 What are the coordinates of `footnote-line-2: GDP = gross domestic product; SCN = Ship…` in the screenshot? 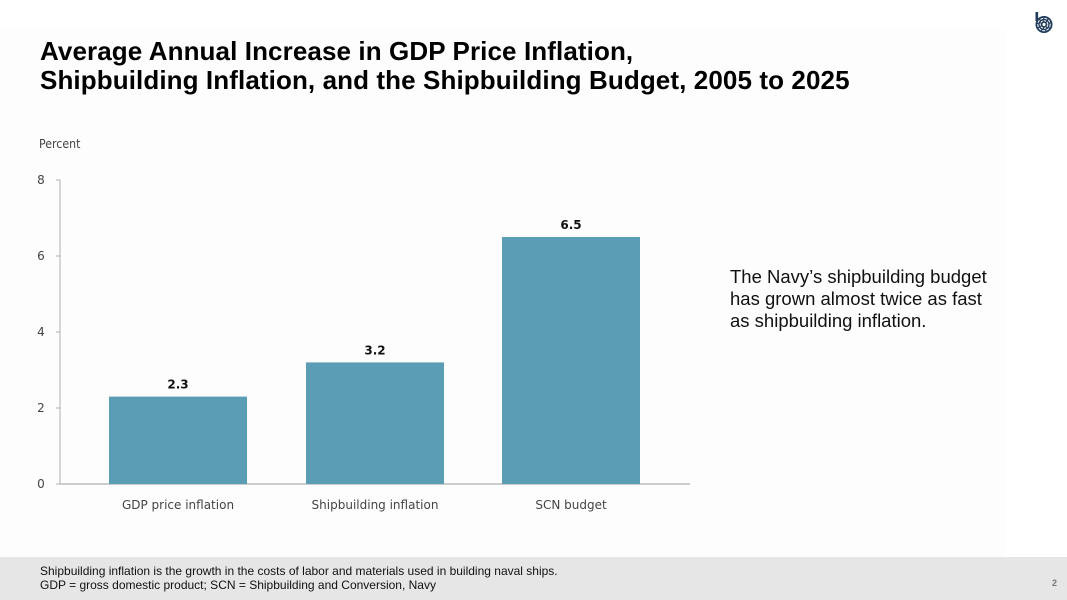 It's located at (238, 584).